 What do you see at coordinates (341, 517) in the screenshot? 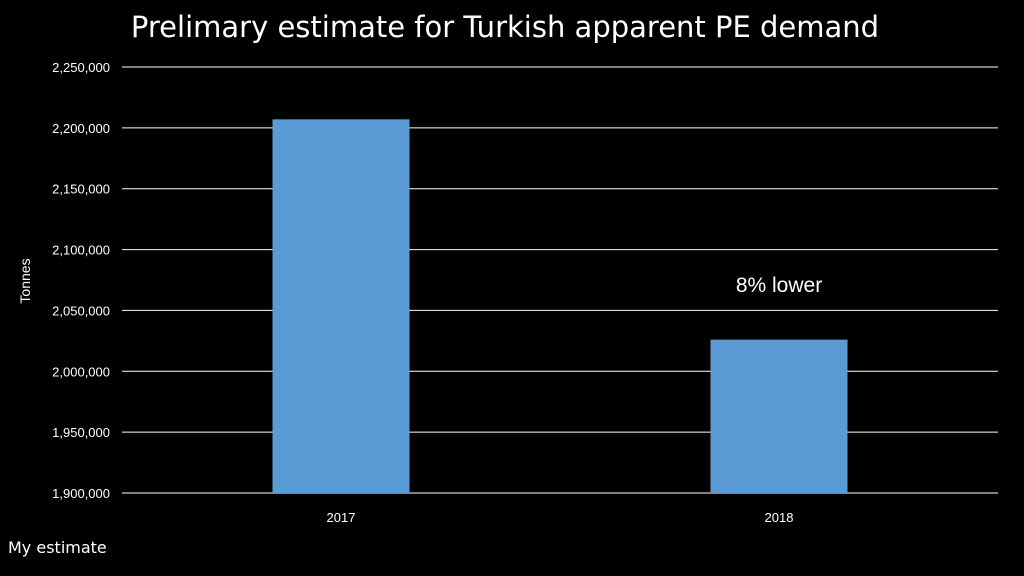
I see `x-tick-label: 2017` at bounding box center [341, 517].